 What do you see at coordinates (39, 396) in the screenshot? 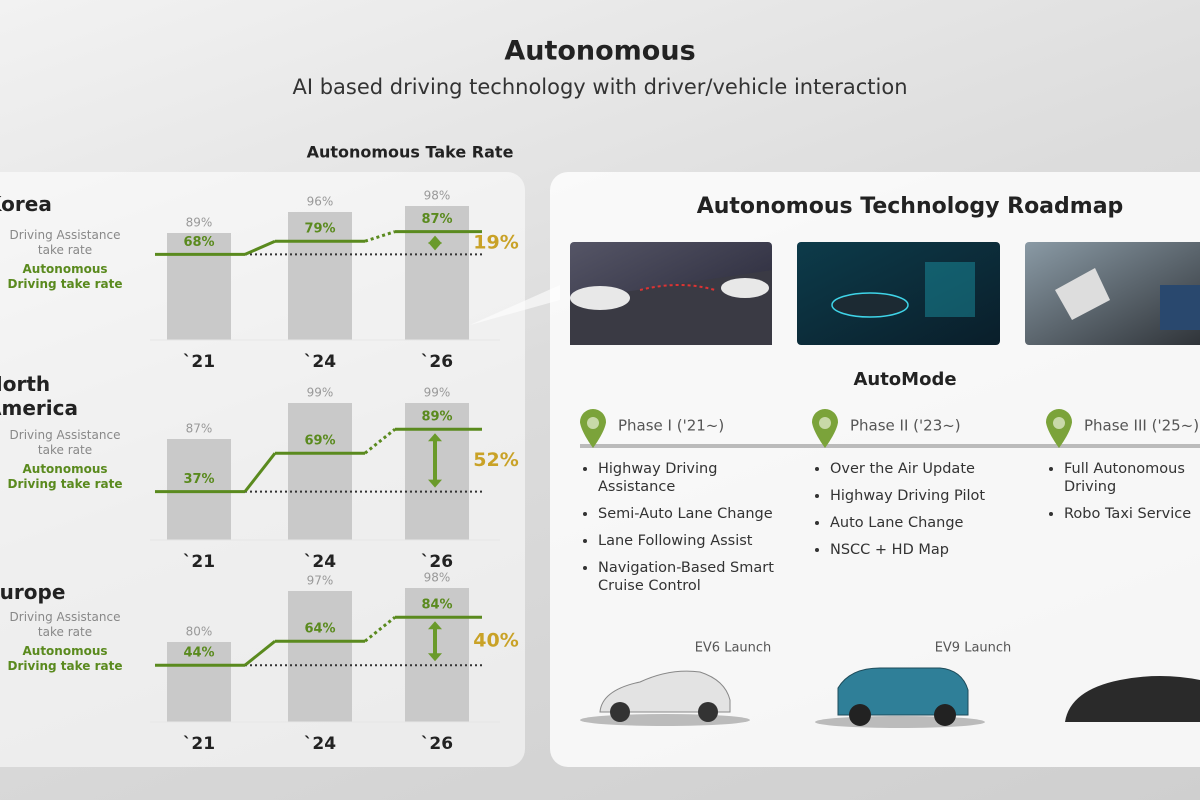
I see `region-name: North America` at bounding box center [39, 396].